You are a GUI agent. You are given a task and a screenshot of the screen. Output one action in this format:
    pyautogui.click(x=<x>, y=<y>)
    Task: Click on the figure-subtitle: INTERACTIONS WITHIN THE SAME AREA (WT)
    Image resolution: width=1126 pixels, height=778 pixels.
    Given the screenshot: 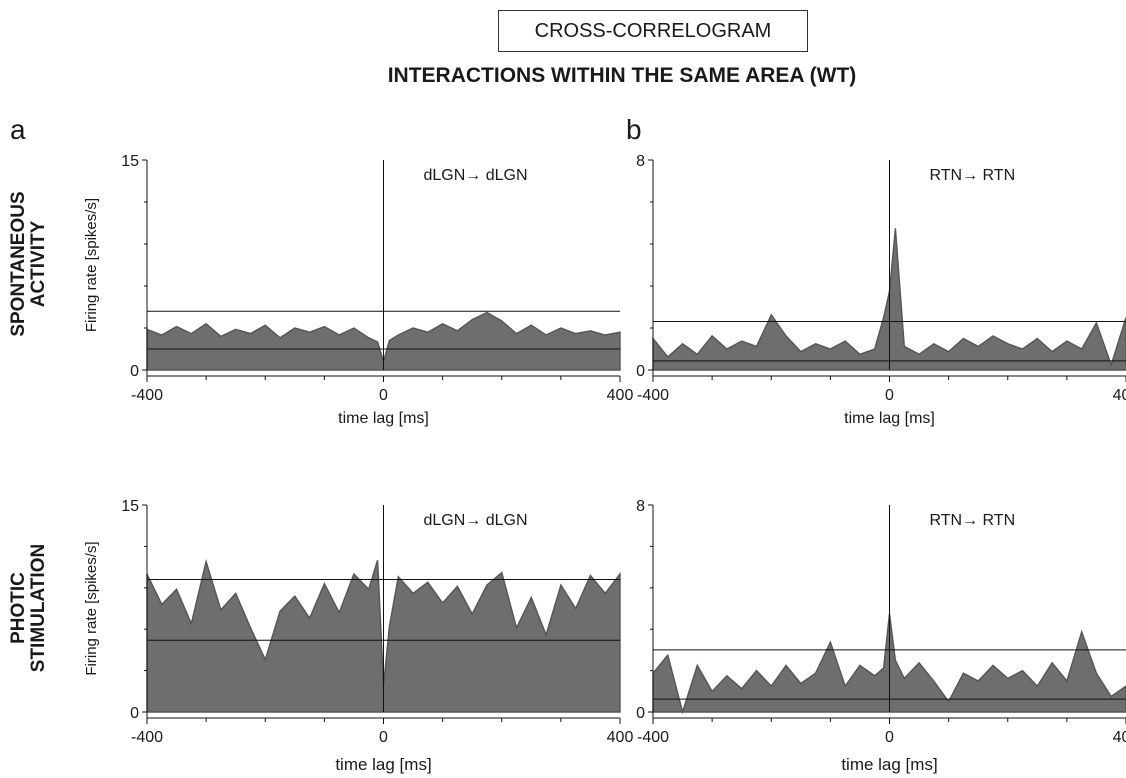 What is the action you would take?
    pyautogui.click(x=622, y=75)
    